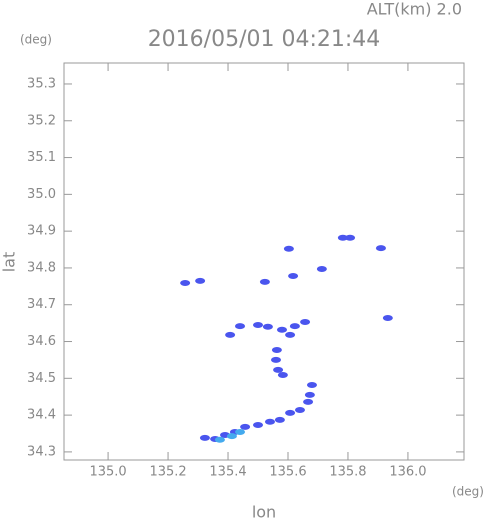 The image size is (491, 525). Describe the element at coordinates (9, 262) in the screenshot. I see `y-axis-label: lat` at that location.